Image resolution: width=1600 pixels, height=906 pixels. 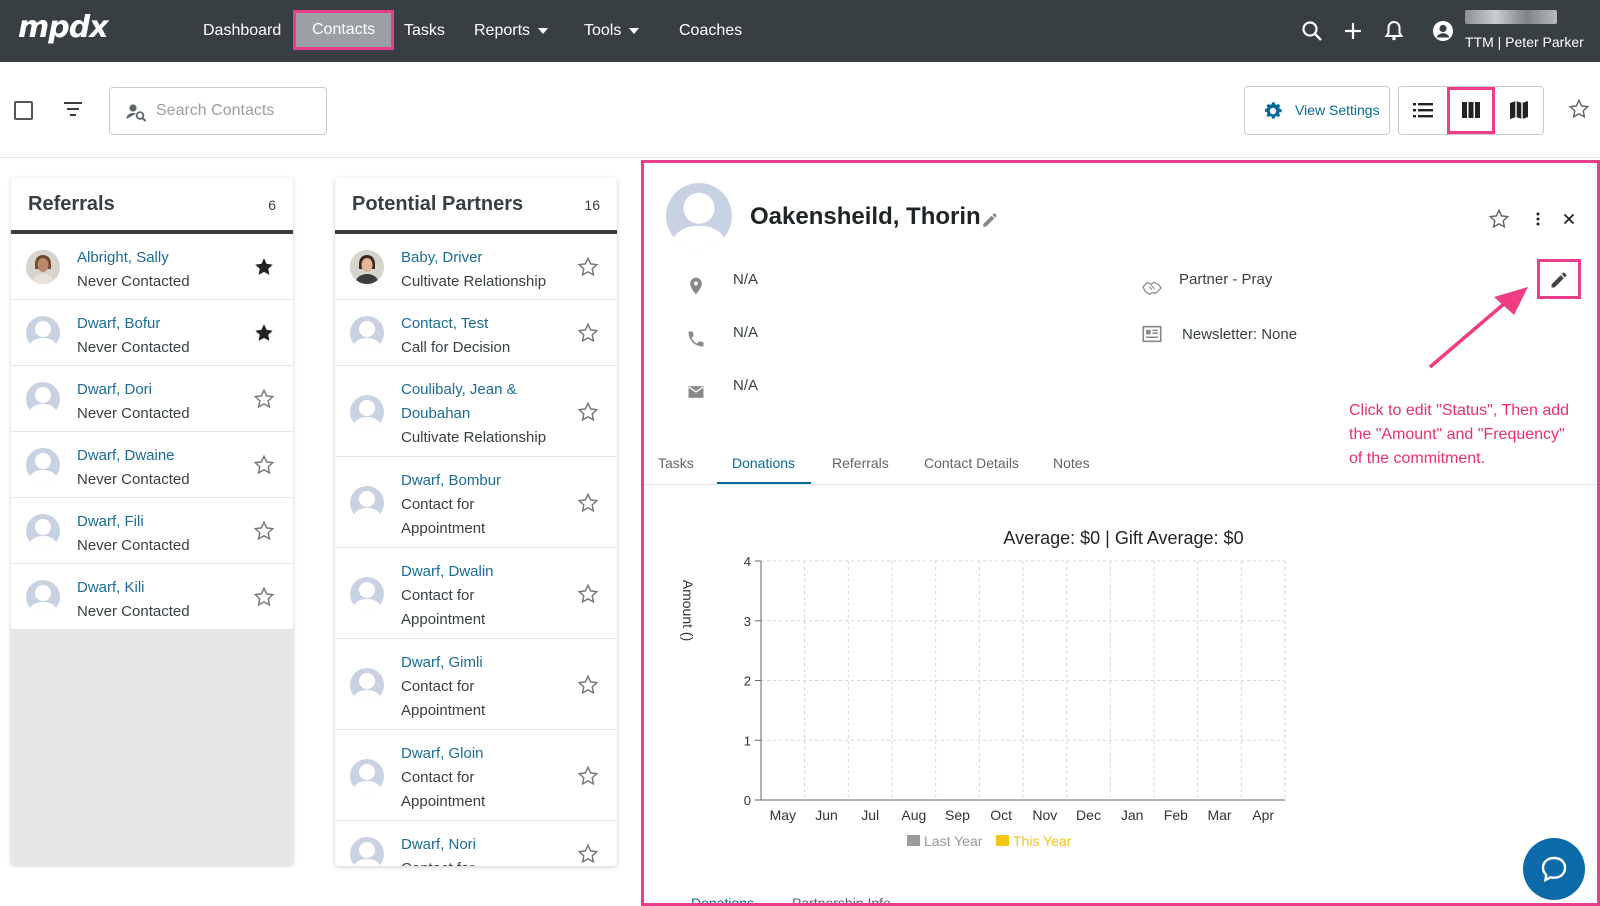 I want to click on avatar-placeholder-icon, so click(x=699, y=220).